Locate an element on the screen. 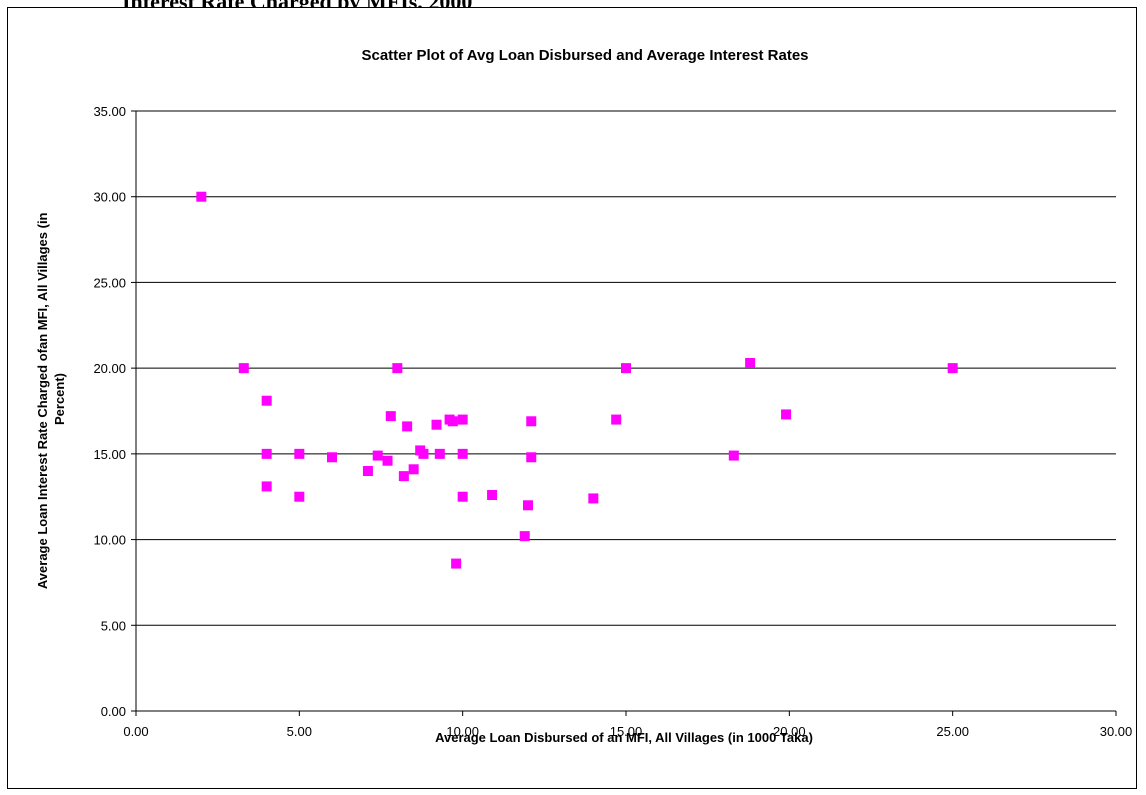  x-tick-label: 15.00 is located at coordinates (626, 731).